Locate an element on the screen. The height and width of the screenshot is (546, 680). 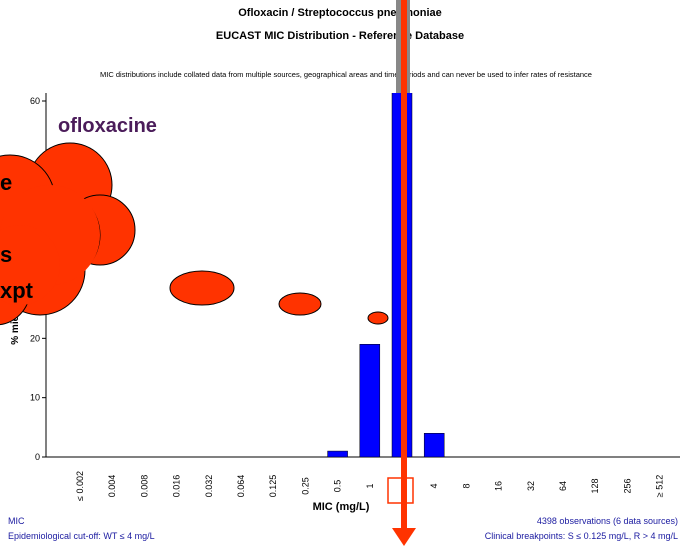
cloud-fill is located at coordinates (50, 245).